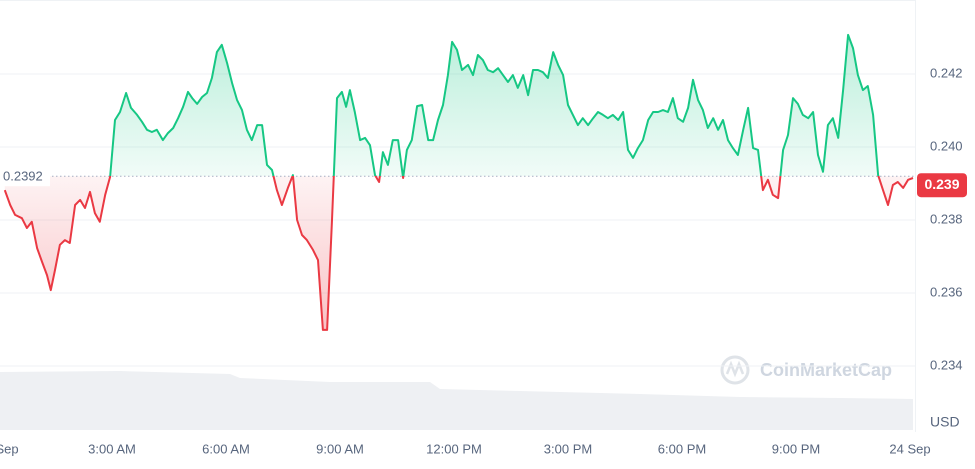  Describe the element at coordinates (340, 448) in the screenshot. I see `x-tick-label: 9:00 AM` at that location.